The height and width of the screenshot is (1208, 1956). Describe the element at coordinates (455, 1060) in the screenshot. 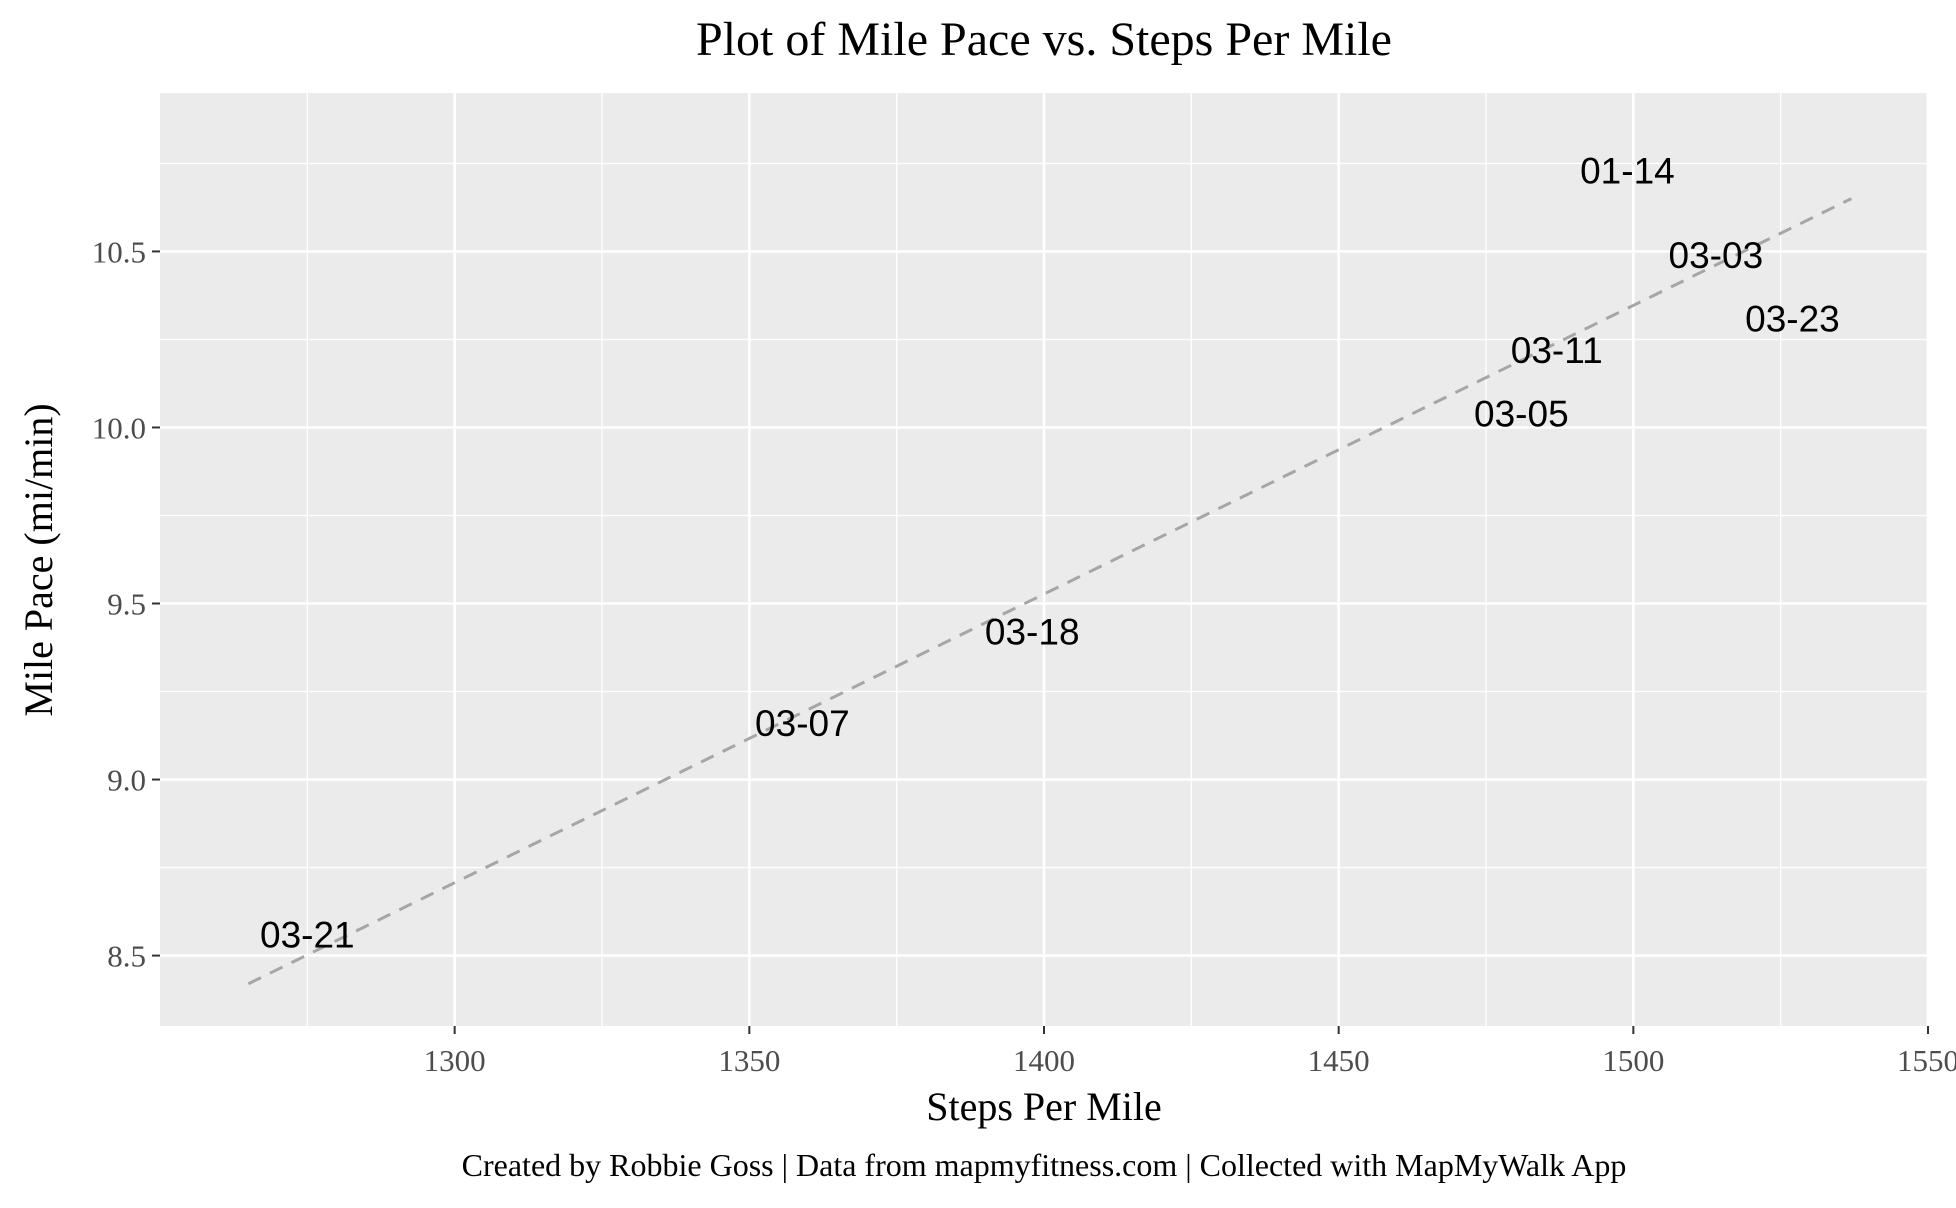

I see `x-tick-label: 1300` at that location.